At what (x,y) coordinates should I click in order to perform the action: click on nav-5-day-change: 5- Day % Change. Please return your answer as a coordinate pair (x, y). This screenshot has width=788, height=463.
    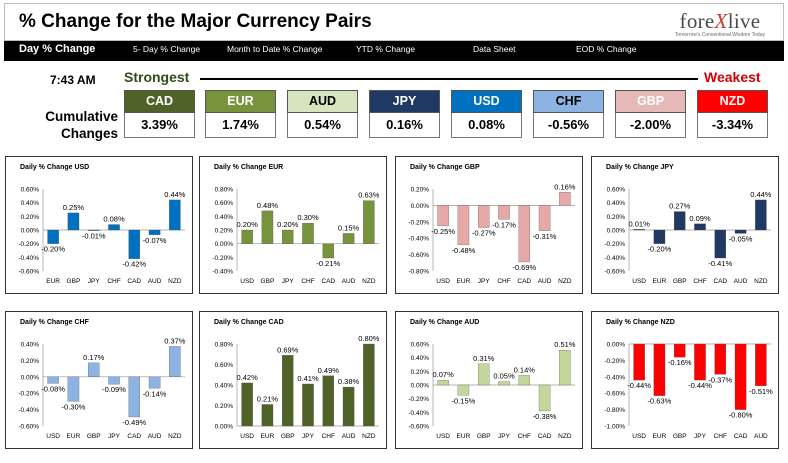
    Looking at the image, I should click on (167, 49).